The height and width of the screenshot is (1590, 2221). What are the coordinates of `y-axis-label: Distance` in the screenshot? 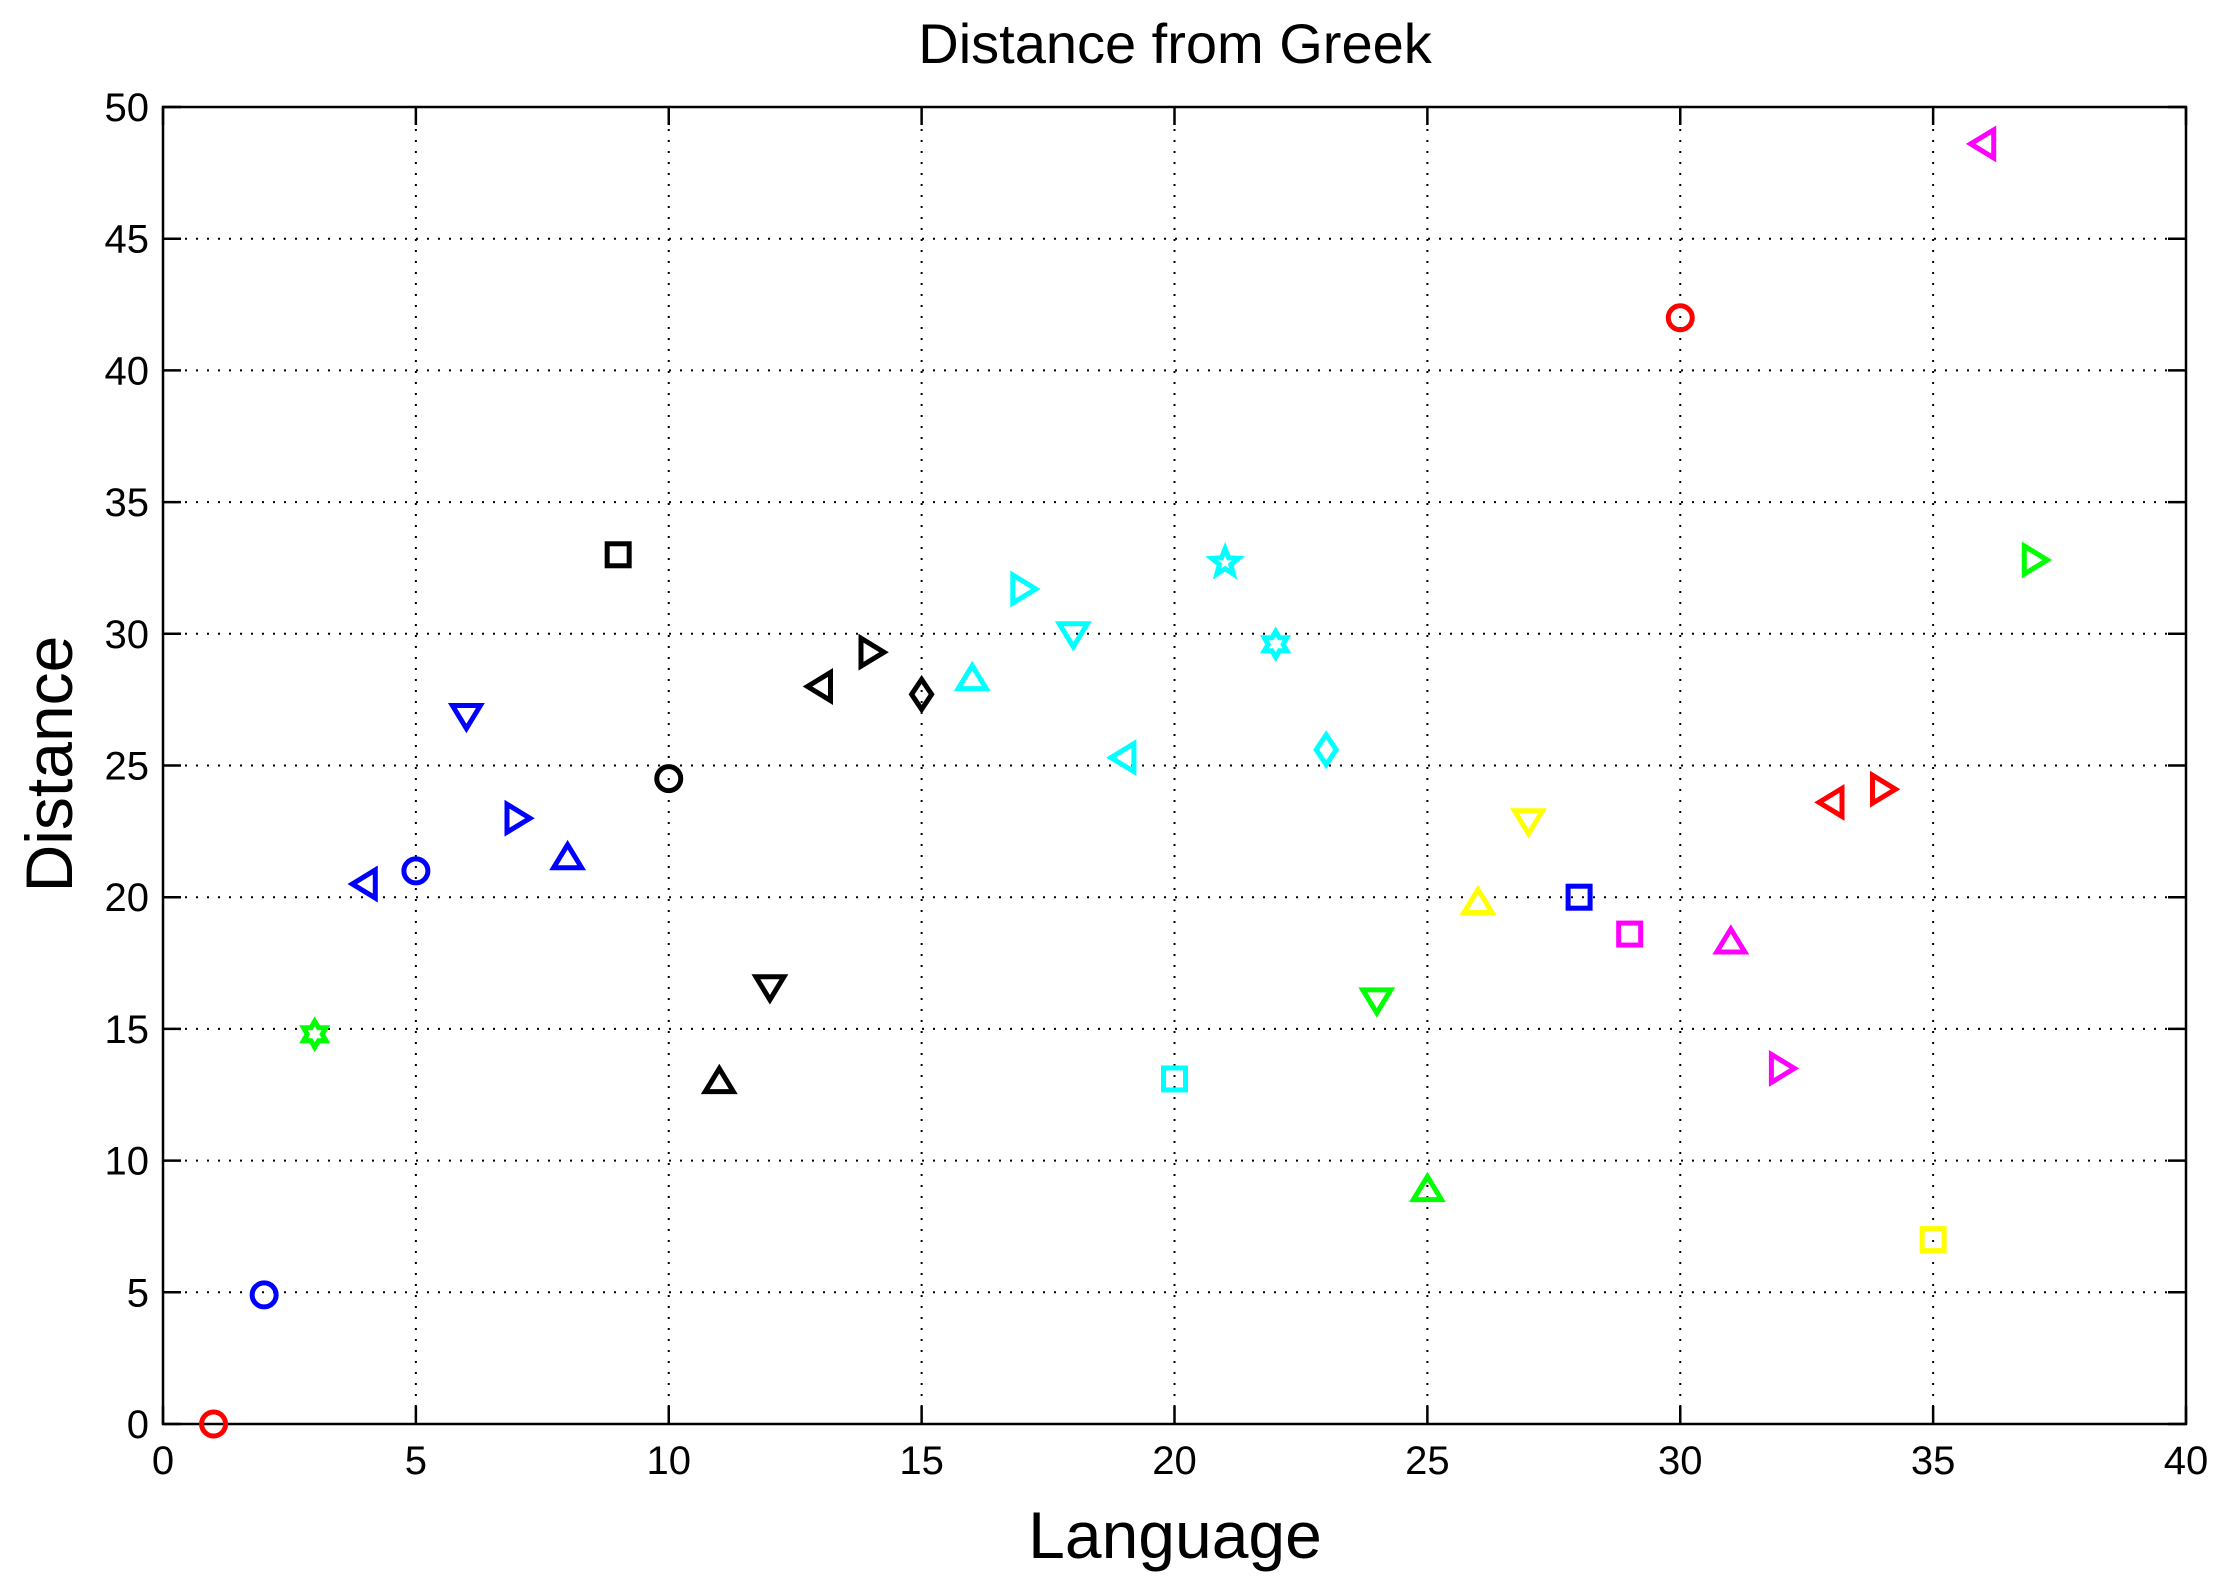 It's located at (49, 764).